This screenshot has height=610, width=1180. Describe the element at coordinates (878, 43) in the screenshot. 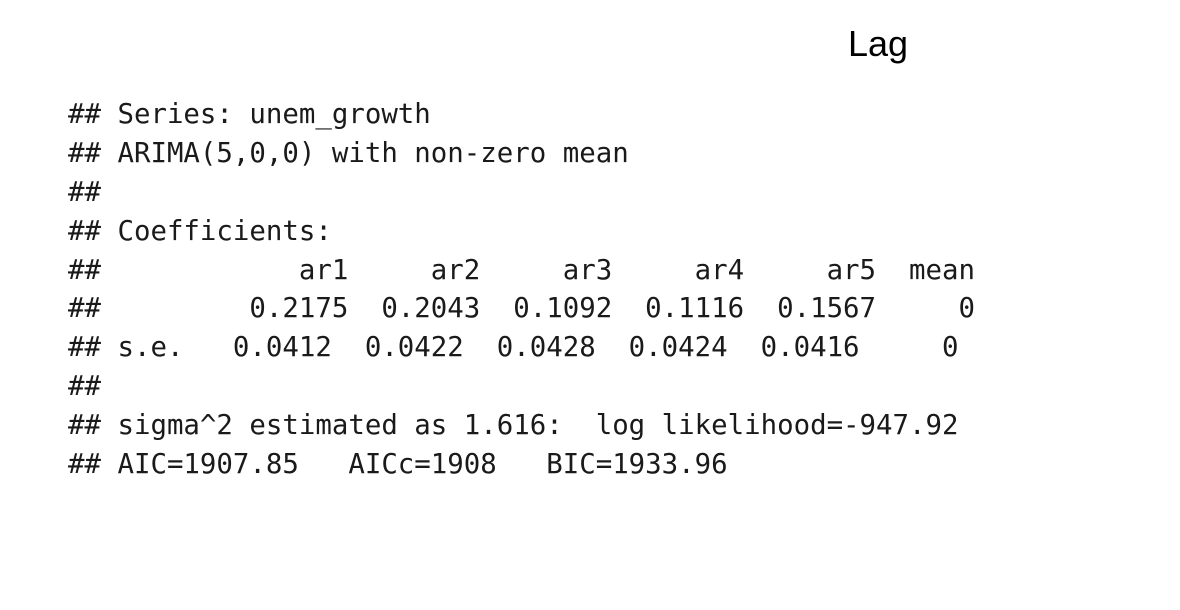

I see `slide-heading: Lag` at that location.